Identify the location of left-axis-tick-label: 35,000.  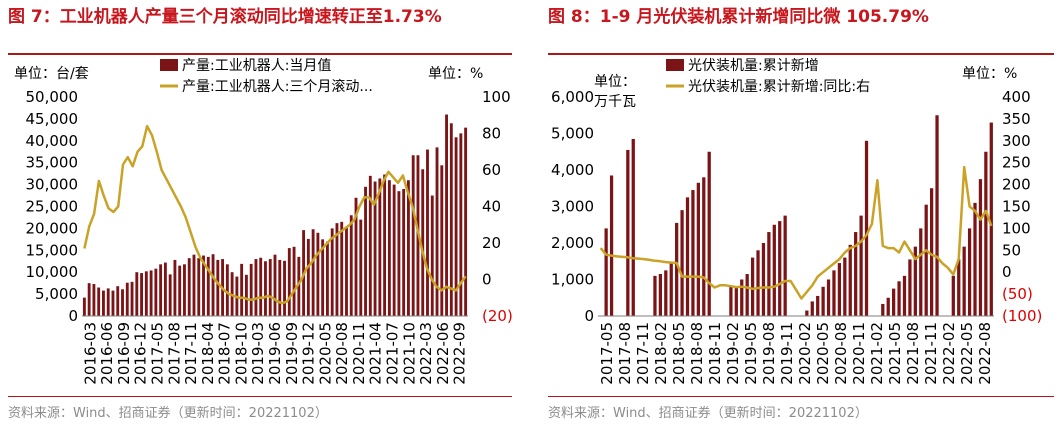
(52, 163).